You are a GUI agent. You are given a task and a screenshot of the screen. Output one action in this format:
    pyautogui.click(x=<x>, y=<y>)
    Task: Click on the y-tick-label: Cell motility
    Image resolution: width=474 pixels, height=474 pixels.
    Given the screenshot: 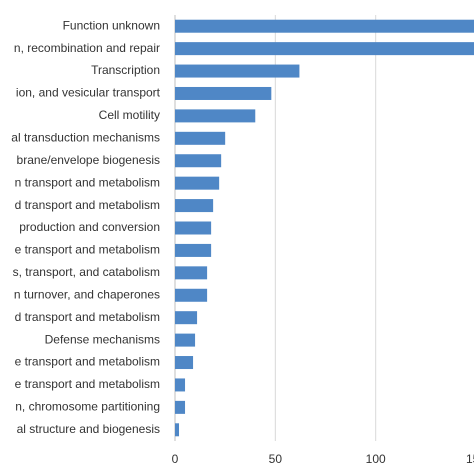 What is the action you would take?
    pyautogui.click(x=129, y=115)
    